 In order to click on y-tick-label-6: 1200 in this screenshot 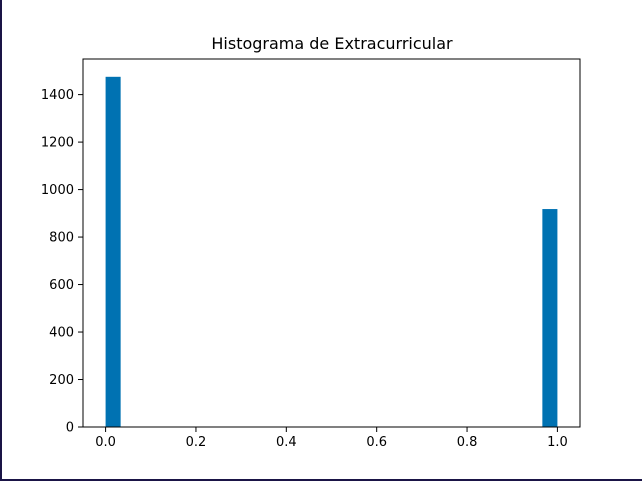, I will do `click(57, 143)`.